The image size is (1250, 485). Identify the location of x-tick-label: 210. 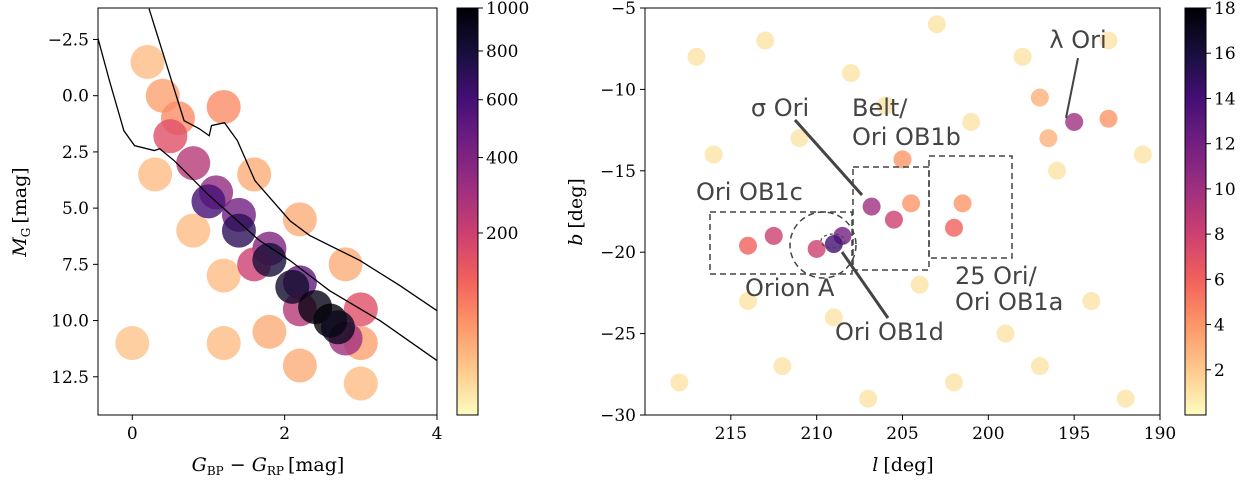
(816, 434).